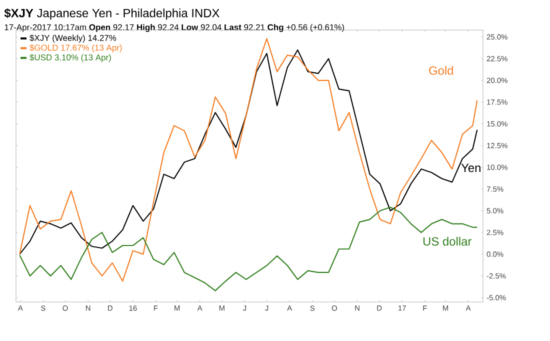  What do you see at coordinates (447, 241) in the screenshot?
I see `annotation: US dollar` at bounding box center [447, 241].